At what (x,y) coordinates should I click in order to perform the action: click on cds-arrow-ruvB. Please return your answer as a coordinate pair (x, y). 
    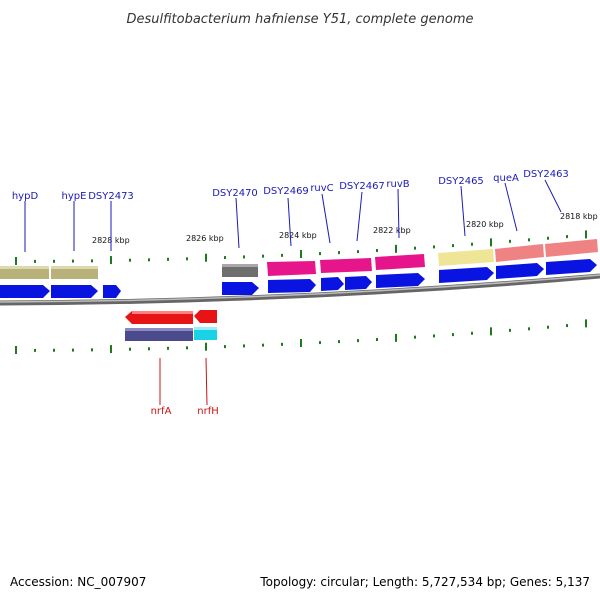
    Looking at the image, I should click on (400, 280).